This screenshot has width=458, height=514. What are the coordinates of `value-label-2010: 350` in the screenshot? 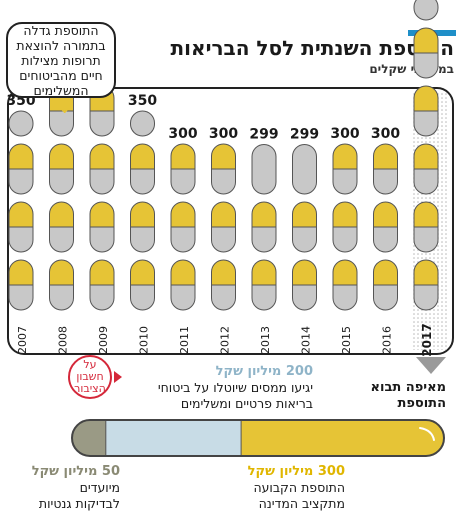 It's located at (142, 101).